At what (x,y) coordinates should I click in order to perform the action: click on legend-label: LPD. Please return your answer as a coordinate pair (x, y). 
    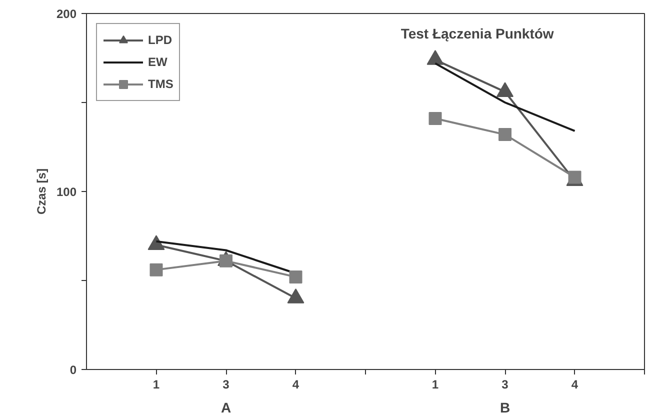
    Looking at the image, I should click on (160, 40).